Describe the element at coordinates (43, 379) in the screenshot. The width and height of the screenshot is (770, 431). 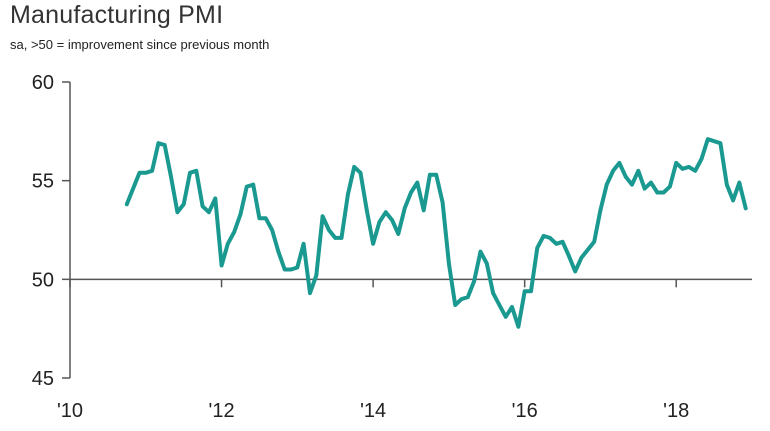
I see `y-tick-label: 45` at that location.